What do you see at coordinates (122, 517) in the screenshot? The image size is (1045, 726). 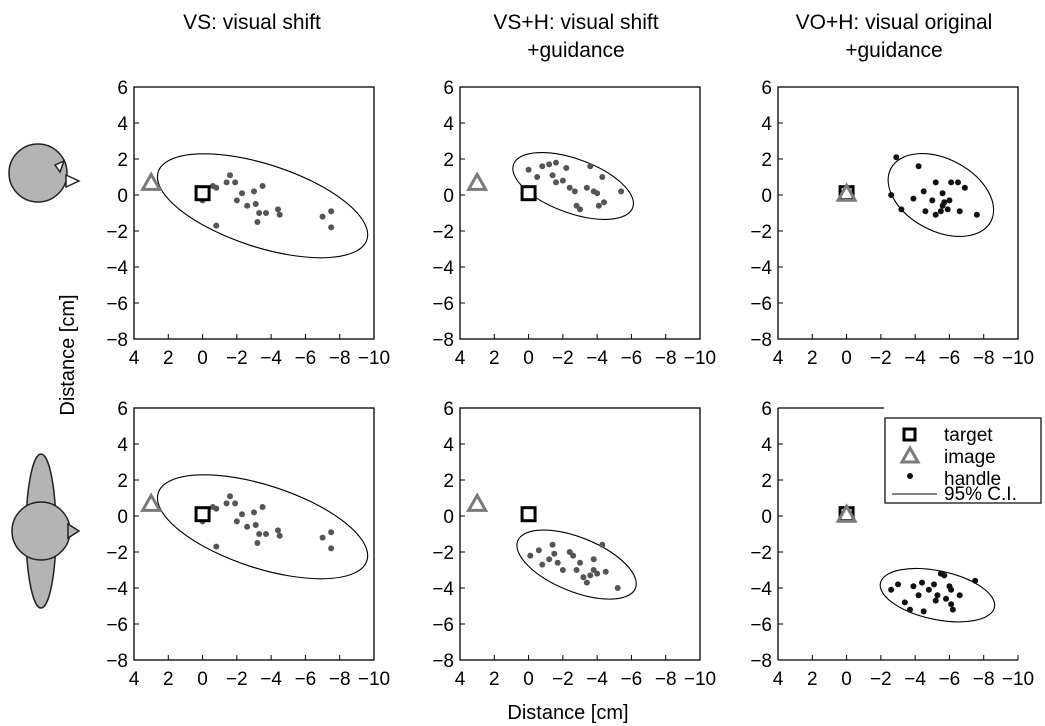 I see `y-tick-label: 0` at bounding box center [122, 517].